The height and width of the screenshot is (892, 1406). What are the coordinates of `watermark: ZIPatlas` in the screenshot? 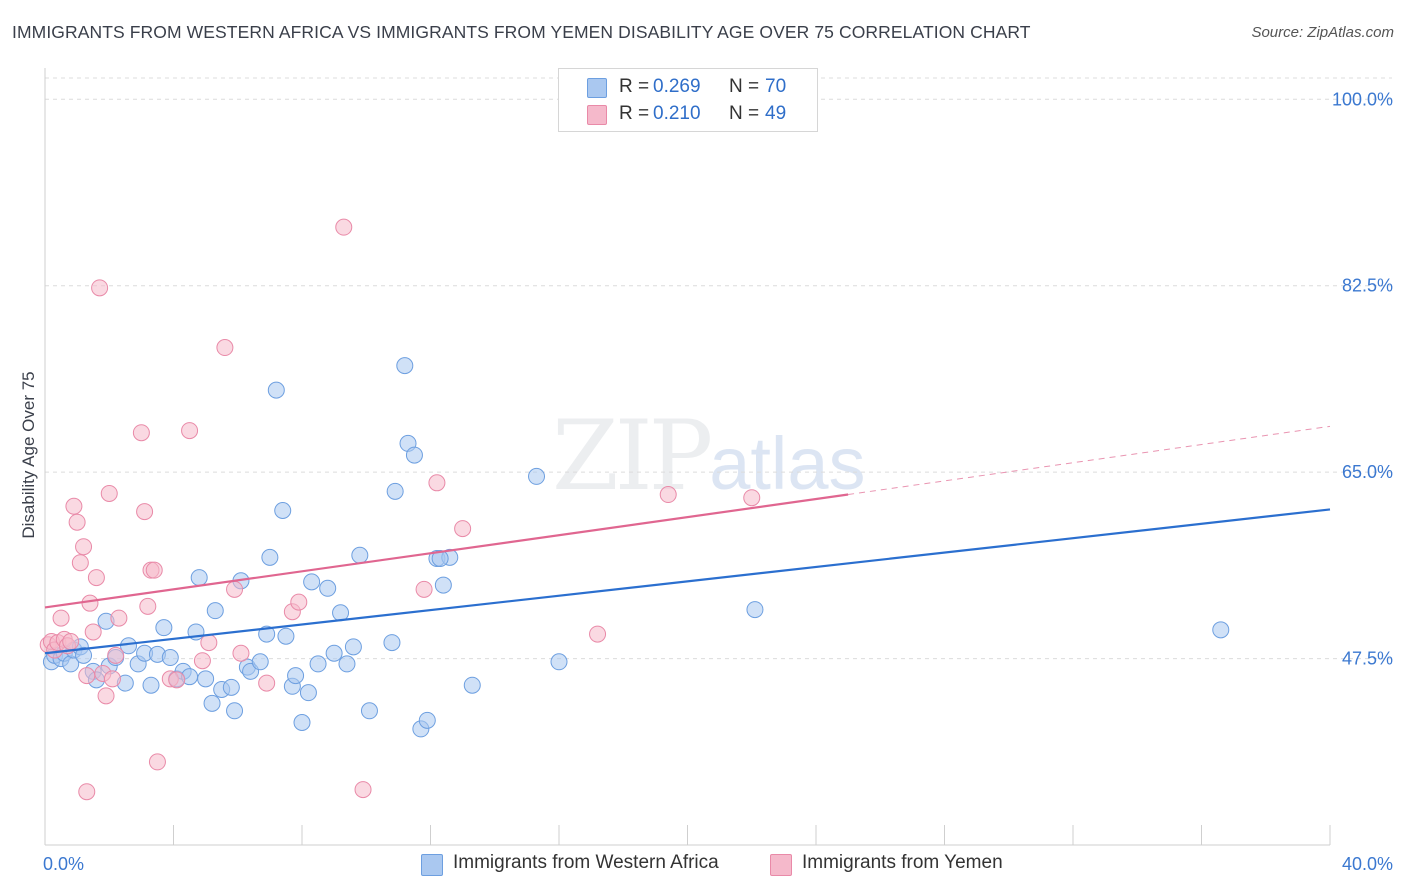 It's located at (709, 456).